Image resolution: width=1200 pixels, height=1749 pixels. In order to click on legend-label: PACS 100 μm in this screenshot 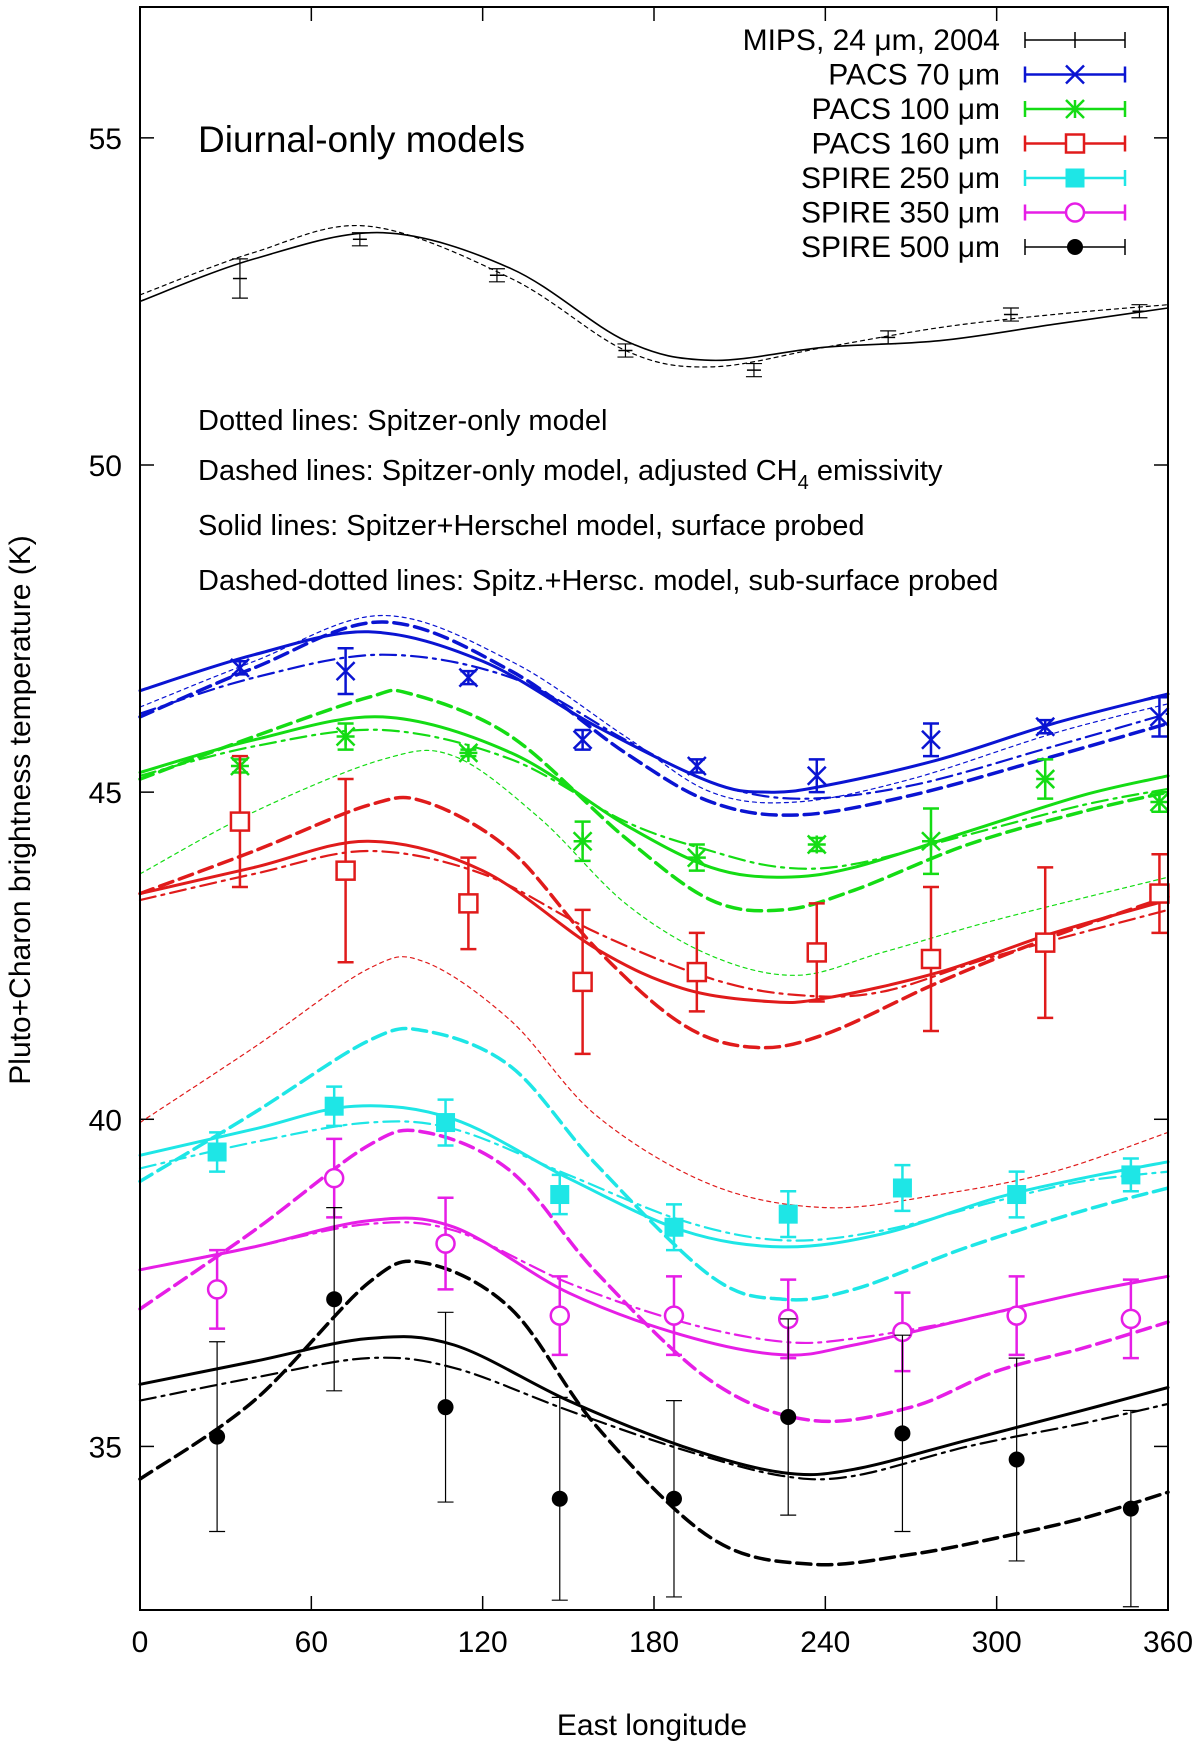, I will do `click(906, 109)`.